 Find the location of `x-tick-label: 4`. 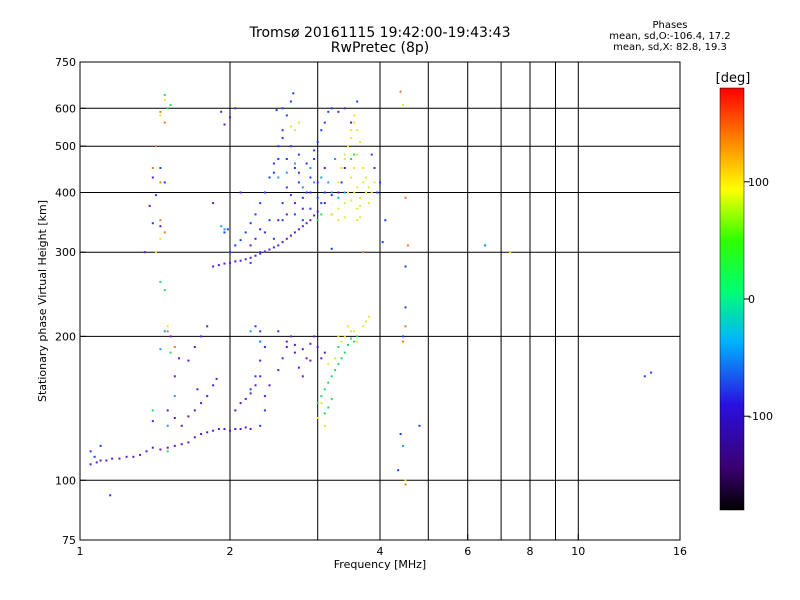

x-tick-label: 4 is located at coordinates (380, 551).